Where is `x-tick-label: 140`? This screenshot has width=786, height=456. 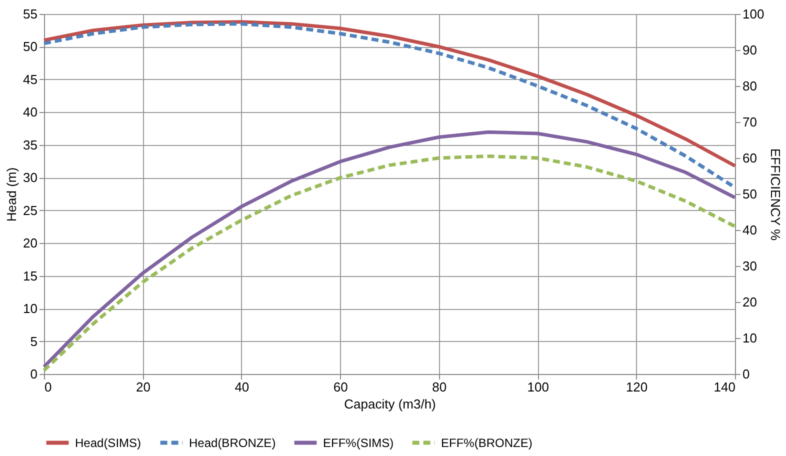
x-tick-label: 140 is located at coordinates (725, 387).